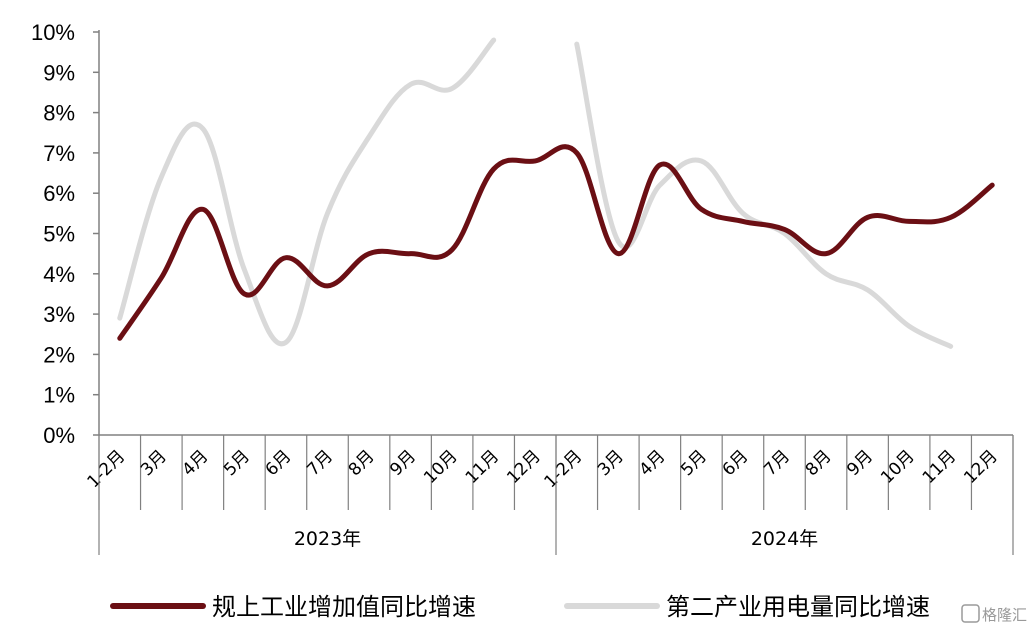  What do you see at coordinates (59, 193) in the screenshot?
I see `y-tick-label: 6%` at bounding box center [59, 193].